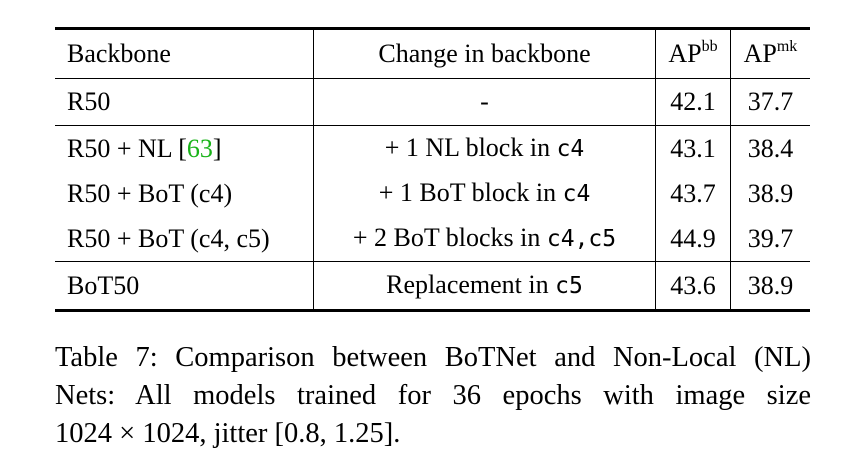 The image size is (847, 468). I want to click on table-header-row: Backbone Change in backbone APbb APmk, so click(432, 53).